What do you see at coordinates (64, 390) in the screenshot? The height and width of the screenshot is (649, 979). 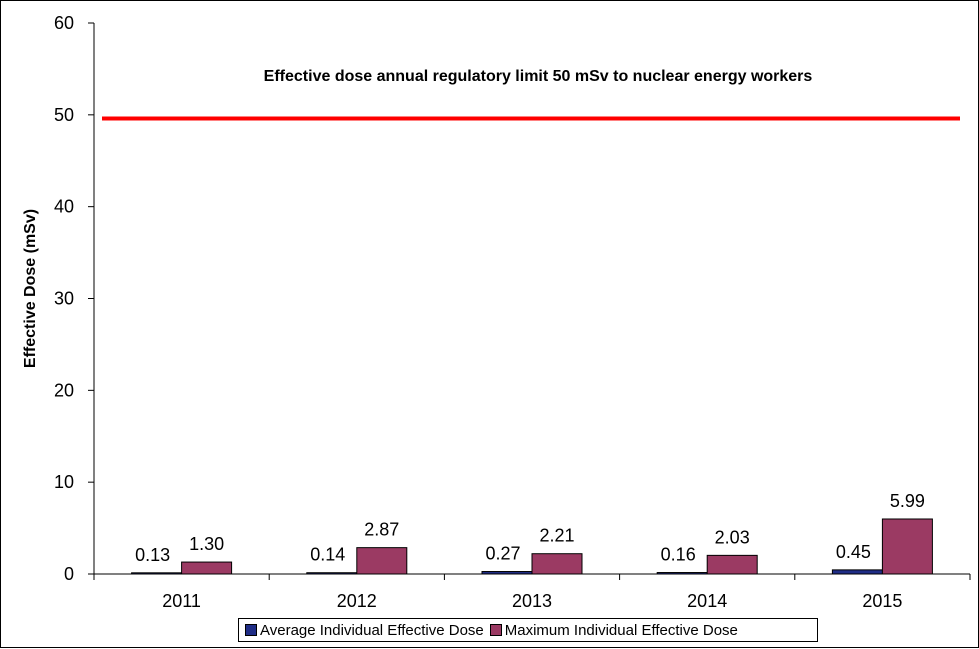 I see `y-tick-label: 20` at bounding box center [64, 390].